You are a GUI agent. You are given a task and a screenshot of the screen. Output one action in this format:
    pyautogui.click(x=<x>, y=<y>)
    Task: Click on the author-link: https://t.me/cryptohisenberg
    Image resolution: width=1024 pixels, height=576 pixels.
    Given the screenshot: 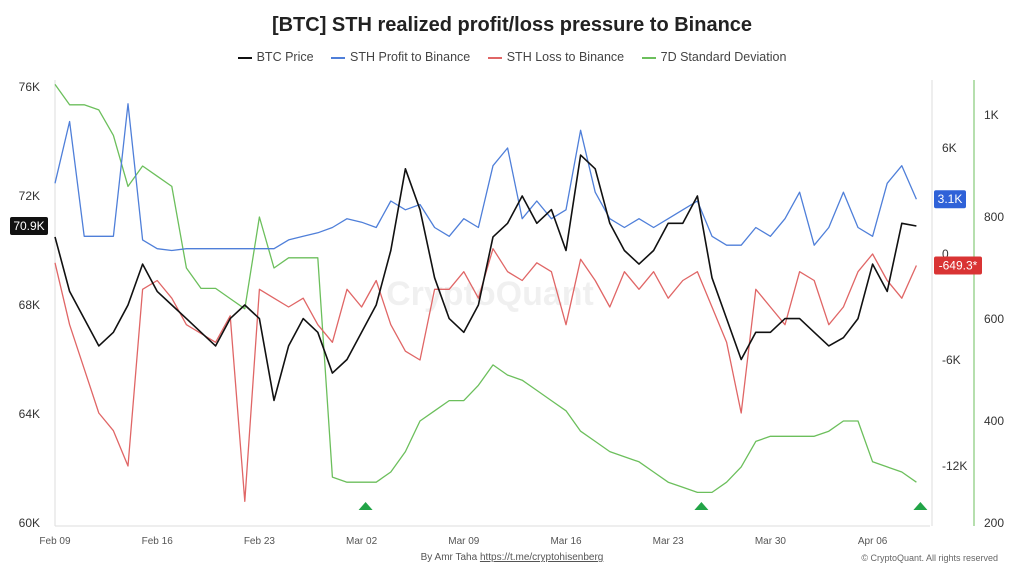 What is the action you would take?
    pyautogui.click(x=541, y=557)
    